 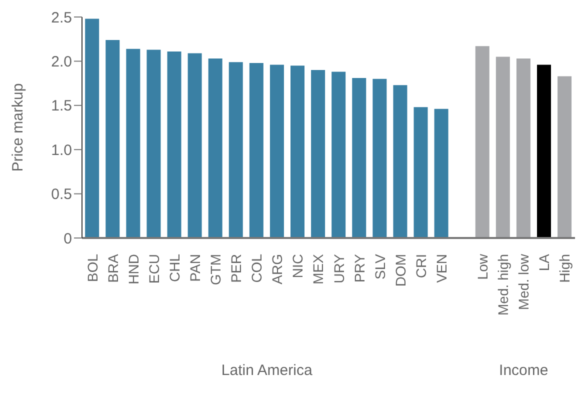 What do you see at coordinates (544, 262) in the screenshot?
I see `x-tick-label: LA` at bounding box center [544, 262].